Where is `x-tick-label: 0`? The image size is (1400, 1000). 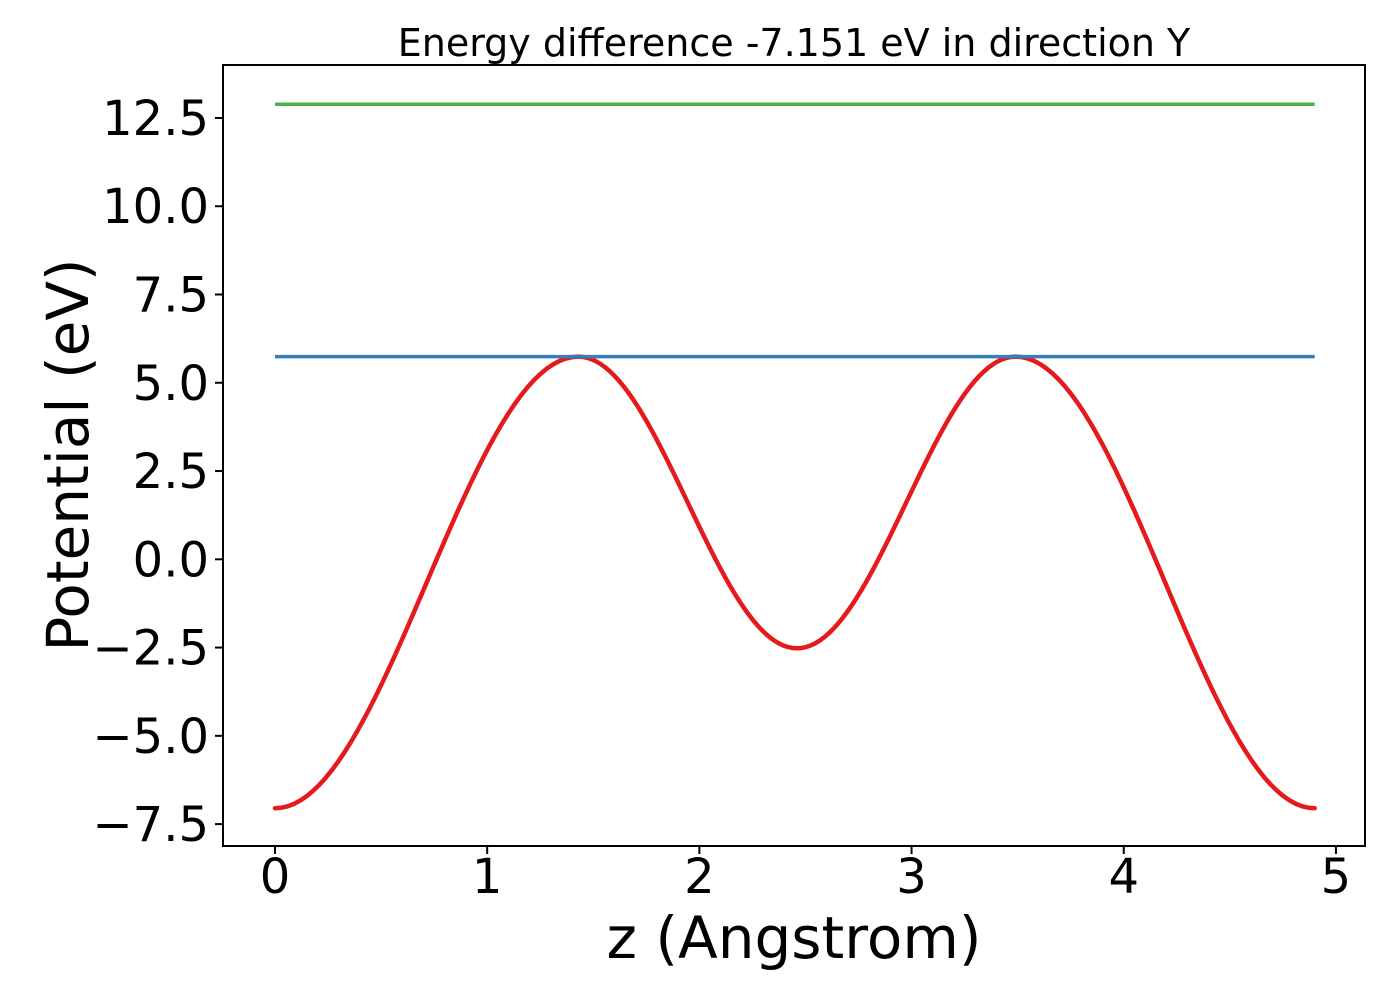 x-tick-label: 0 is located at coordinates (275, 877).